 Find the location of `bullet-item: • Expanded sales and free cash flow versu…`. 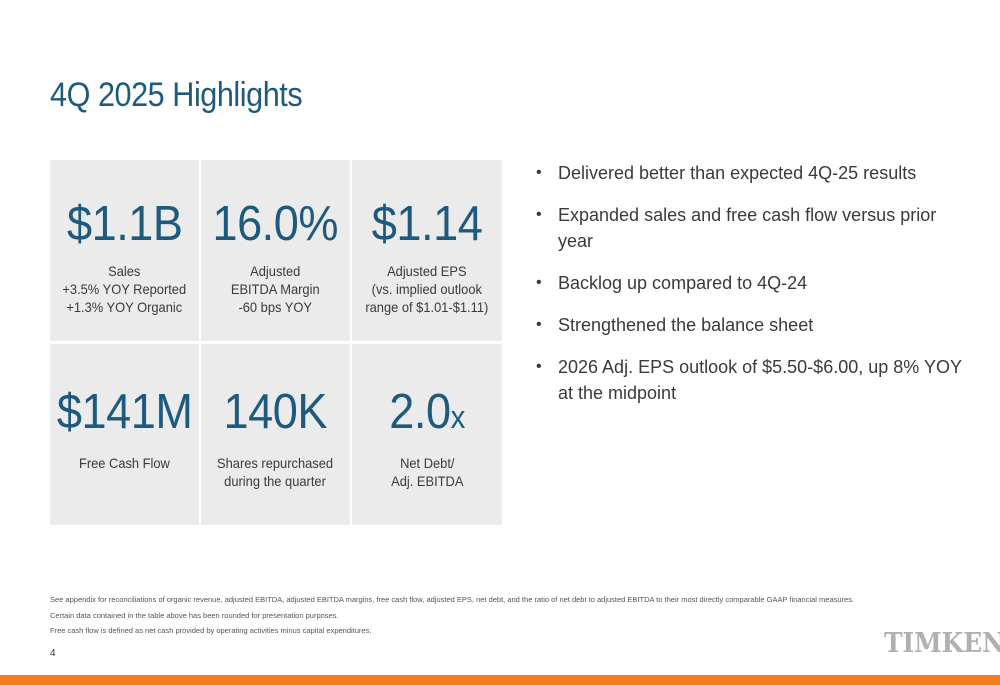

bullet-item: • Expanded sales and free cash flow versu… is located at coordinates (751, 228).